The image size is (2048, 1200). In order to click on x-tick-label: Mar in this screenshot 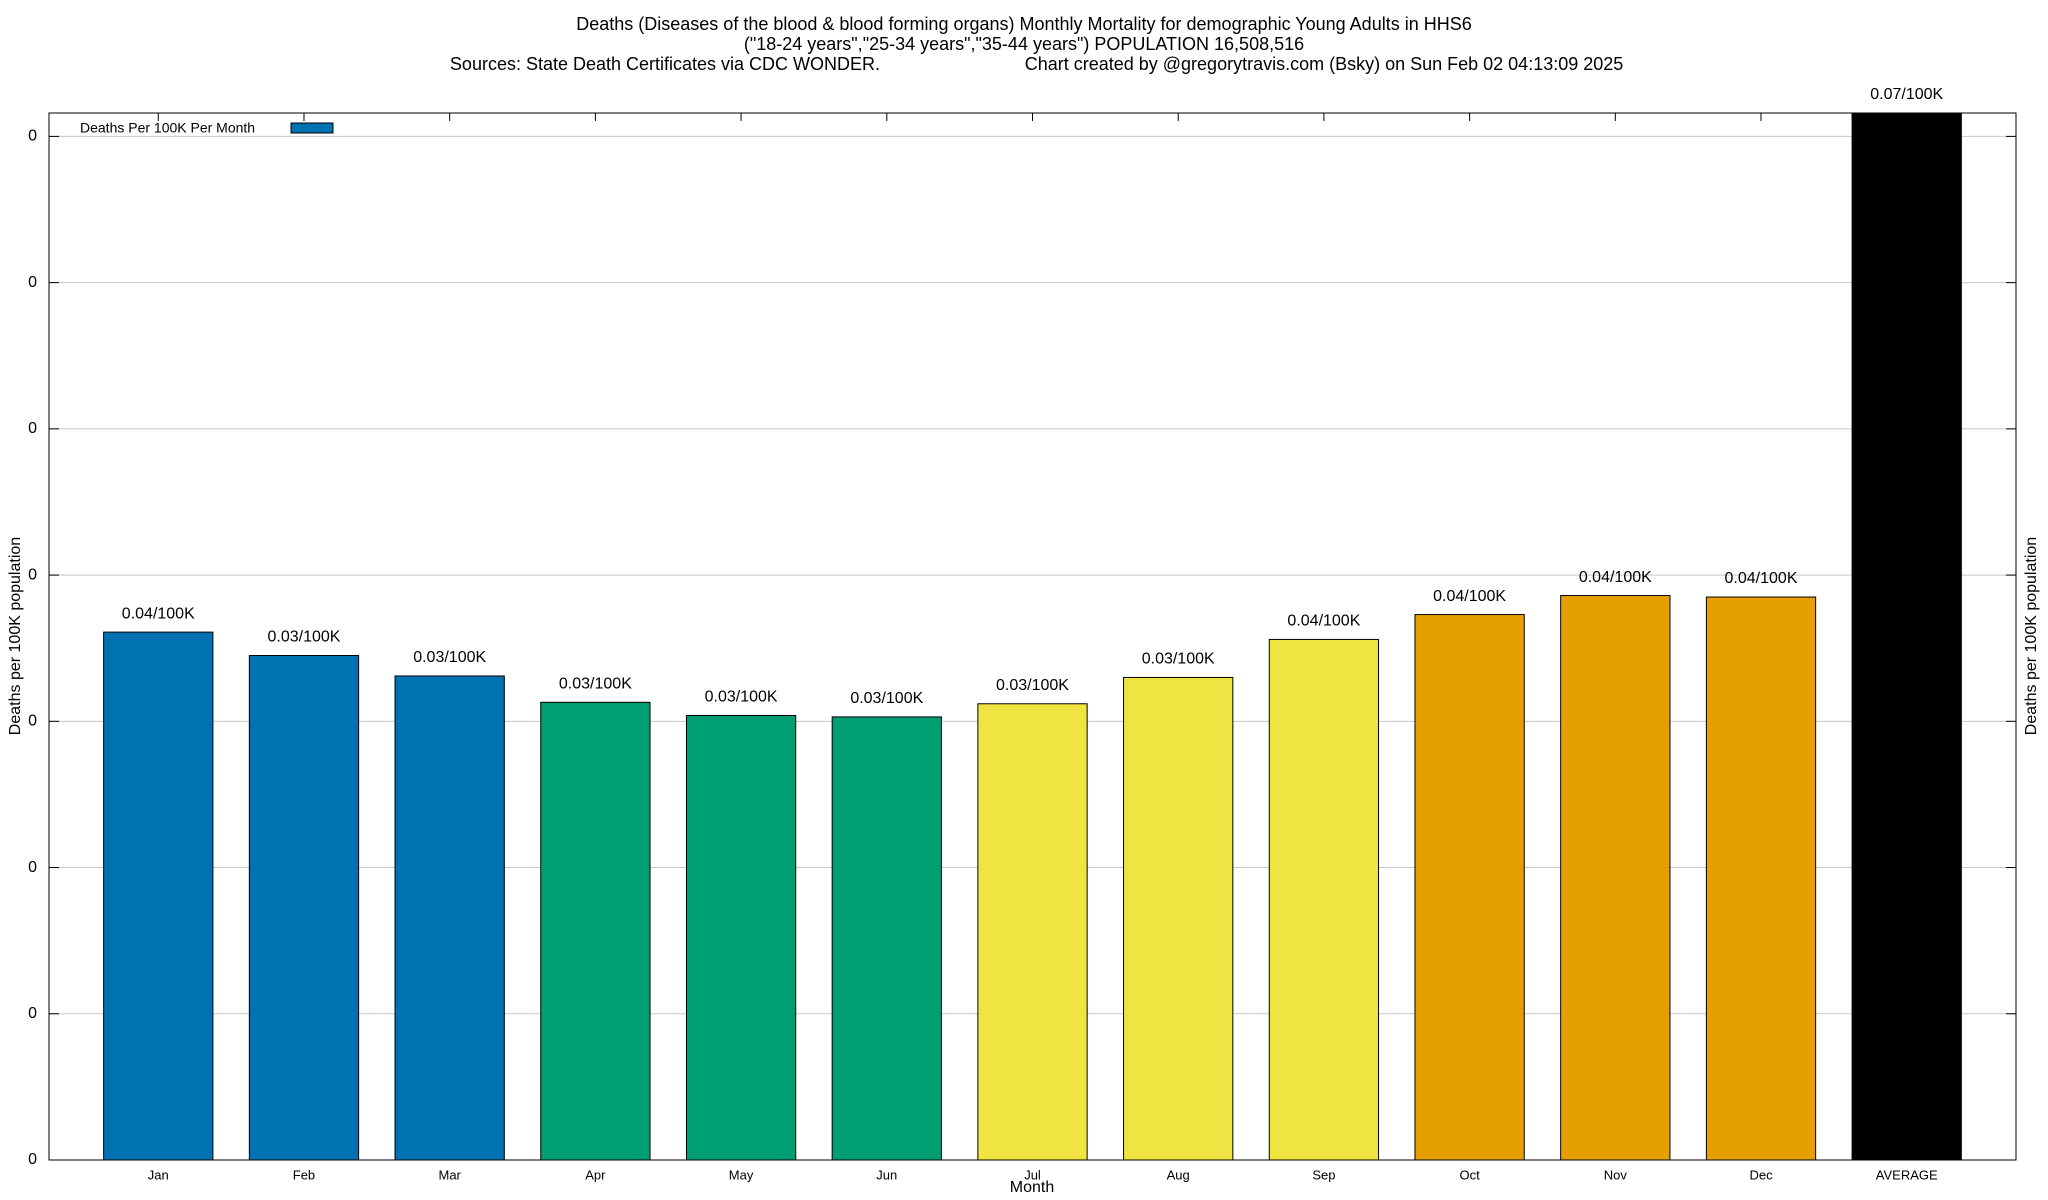, I will do `click(449, 1174)`.